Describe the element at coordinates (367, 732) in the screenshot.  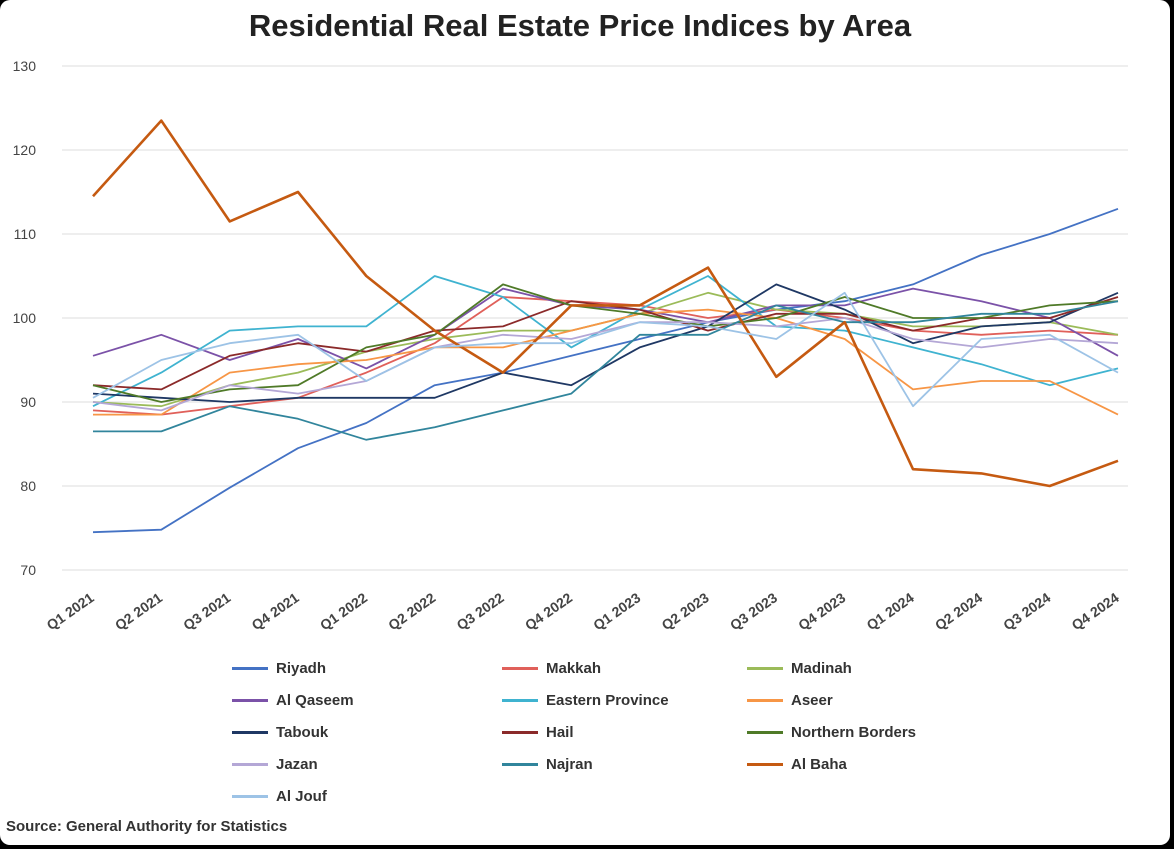
I see `legend-item-tabouk: Tabouk` at that location.